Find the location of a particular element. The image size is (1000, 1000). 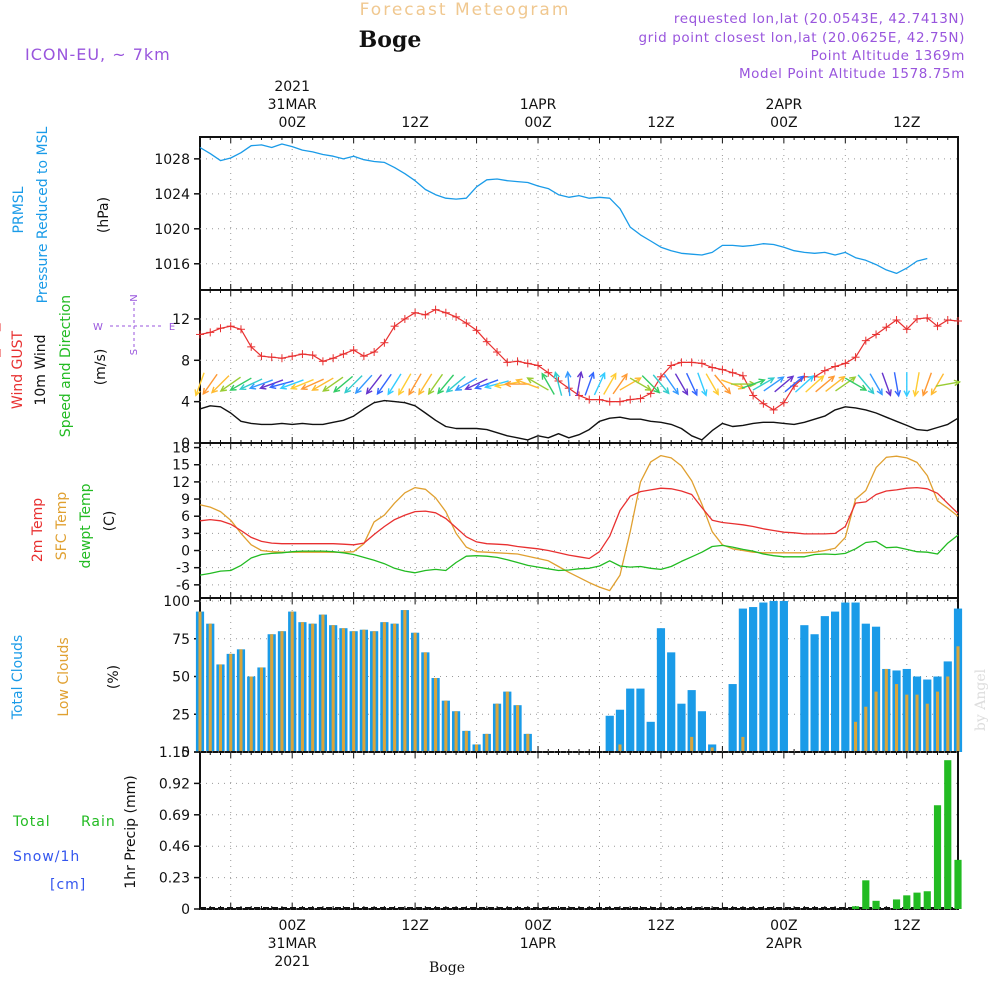

panel-PRMSL: 1016 1020 1024 1028 is located at coordinates (556, 213).